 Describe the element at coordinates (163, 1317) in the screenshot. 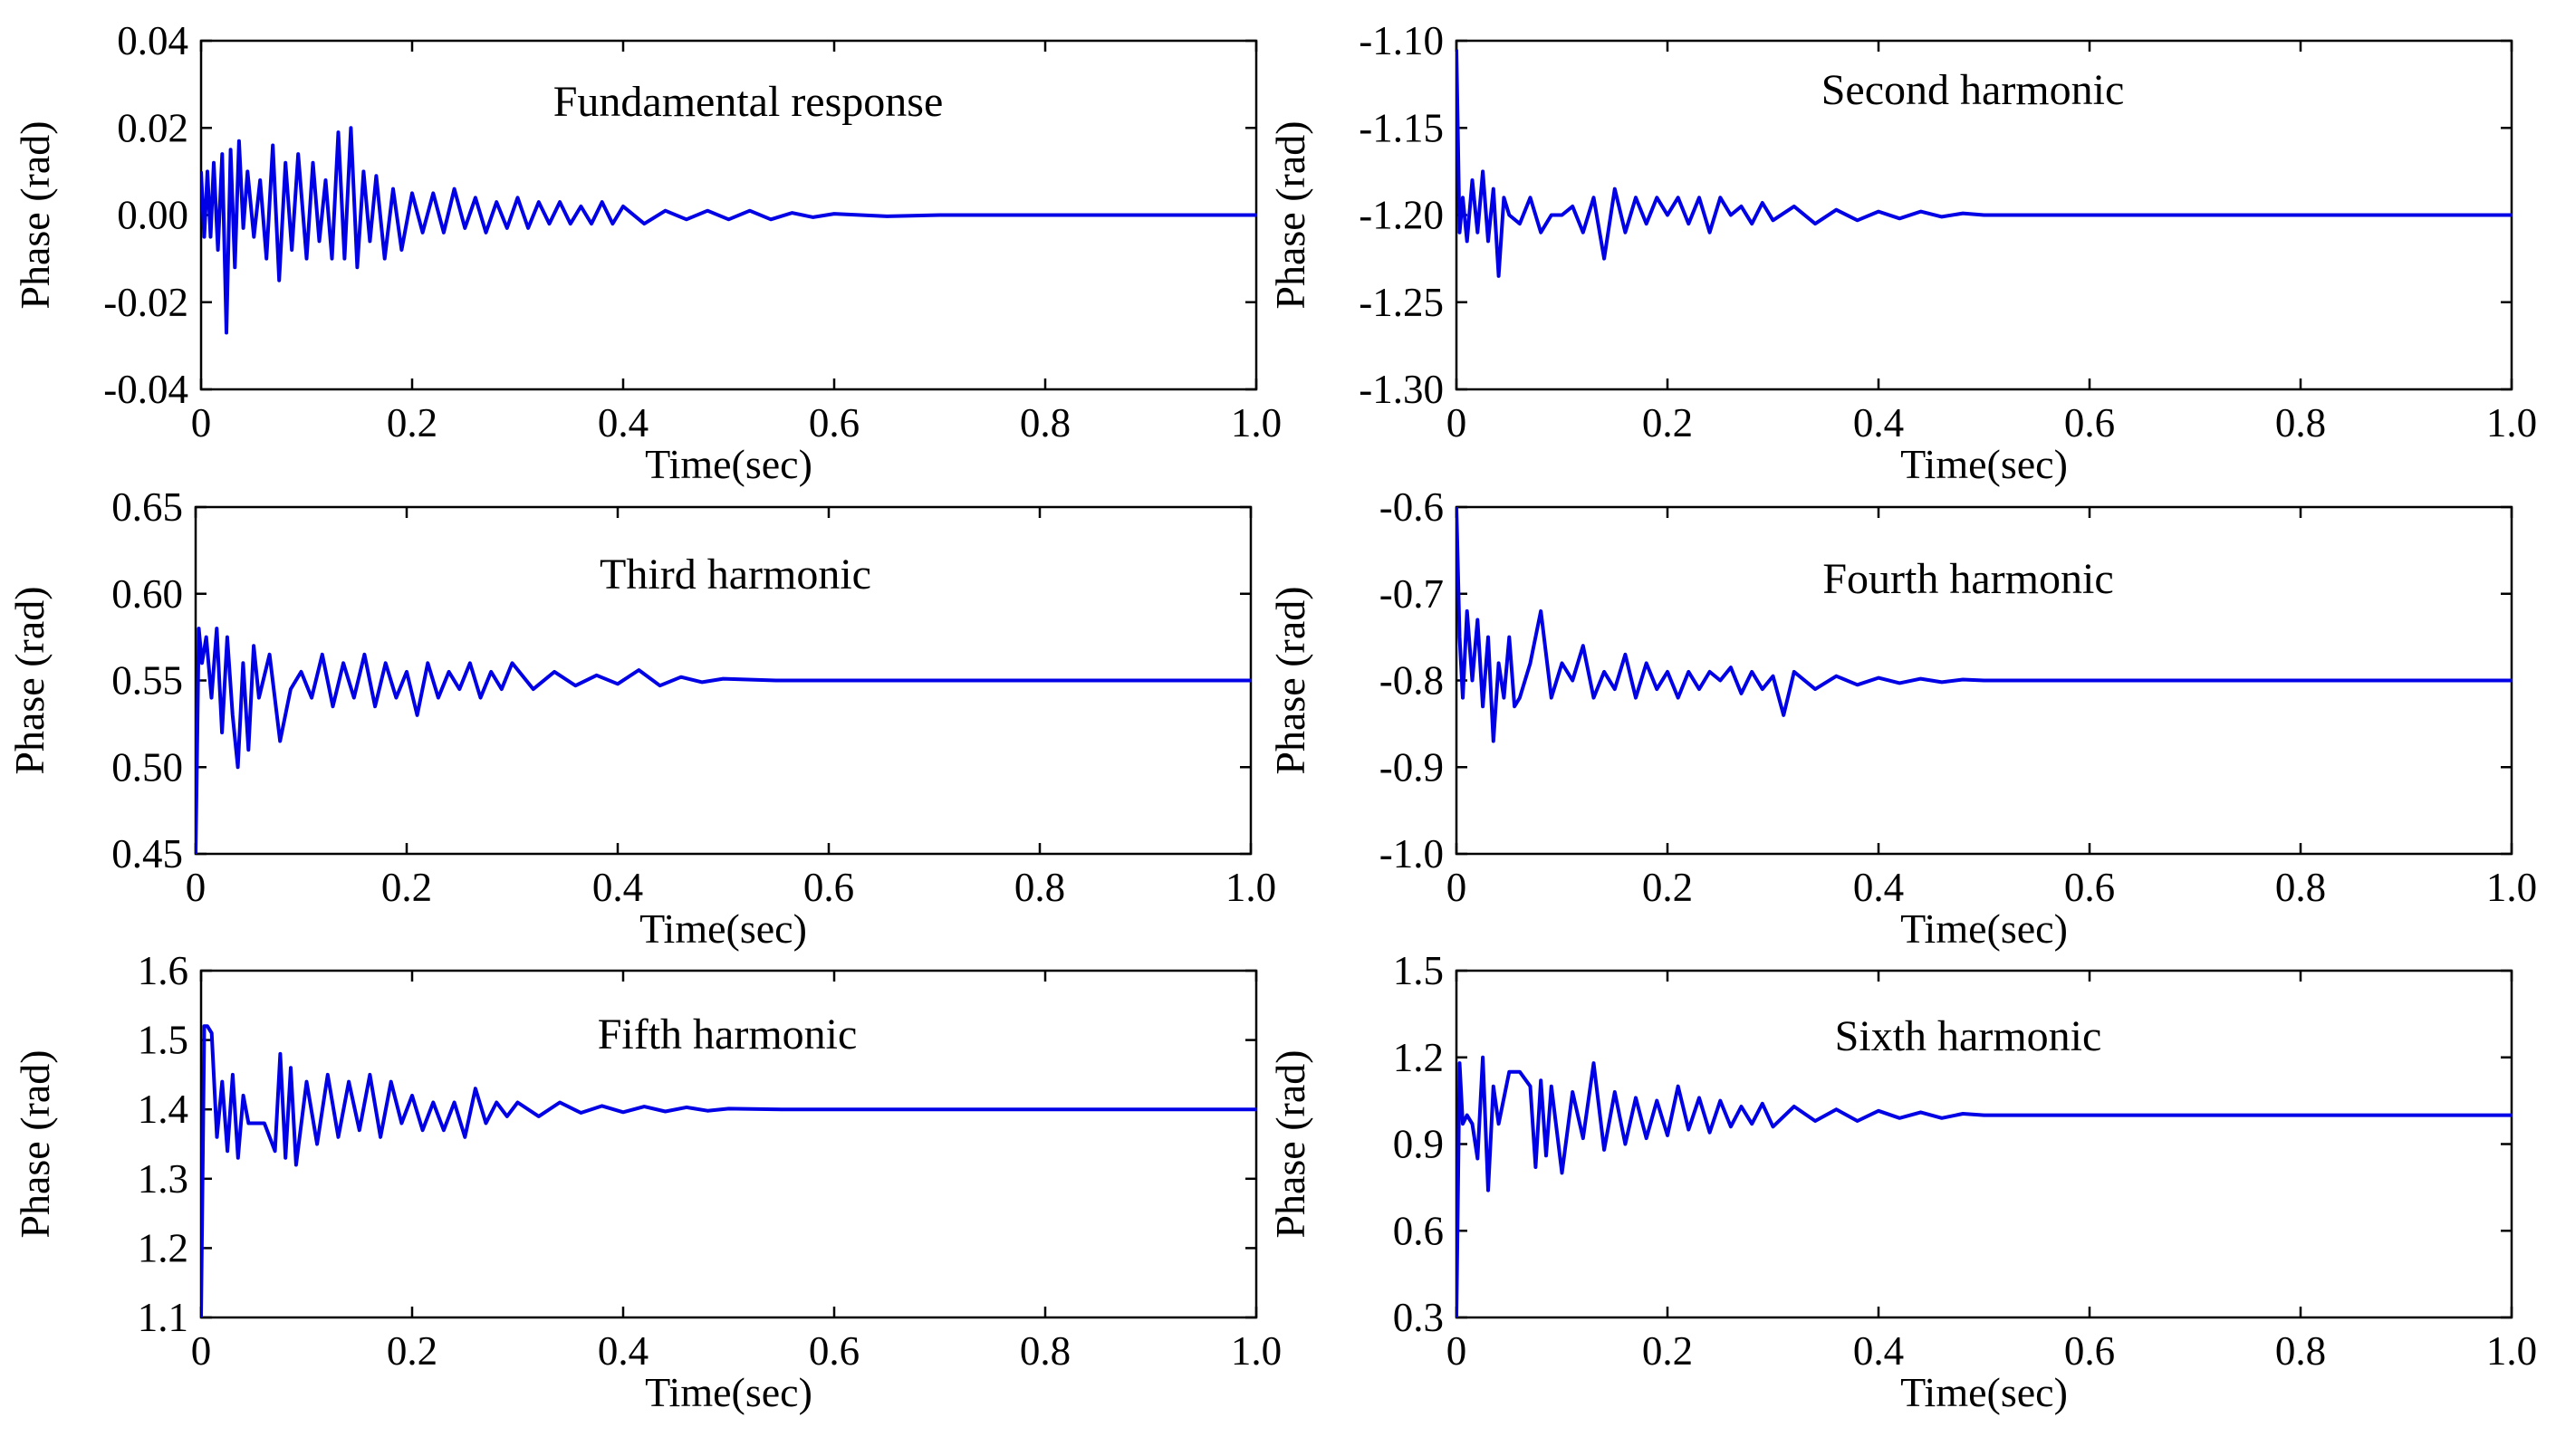

I see `y-tick-label: 1.1` at that location.